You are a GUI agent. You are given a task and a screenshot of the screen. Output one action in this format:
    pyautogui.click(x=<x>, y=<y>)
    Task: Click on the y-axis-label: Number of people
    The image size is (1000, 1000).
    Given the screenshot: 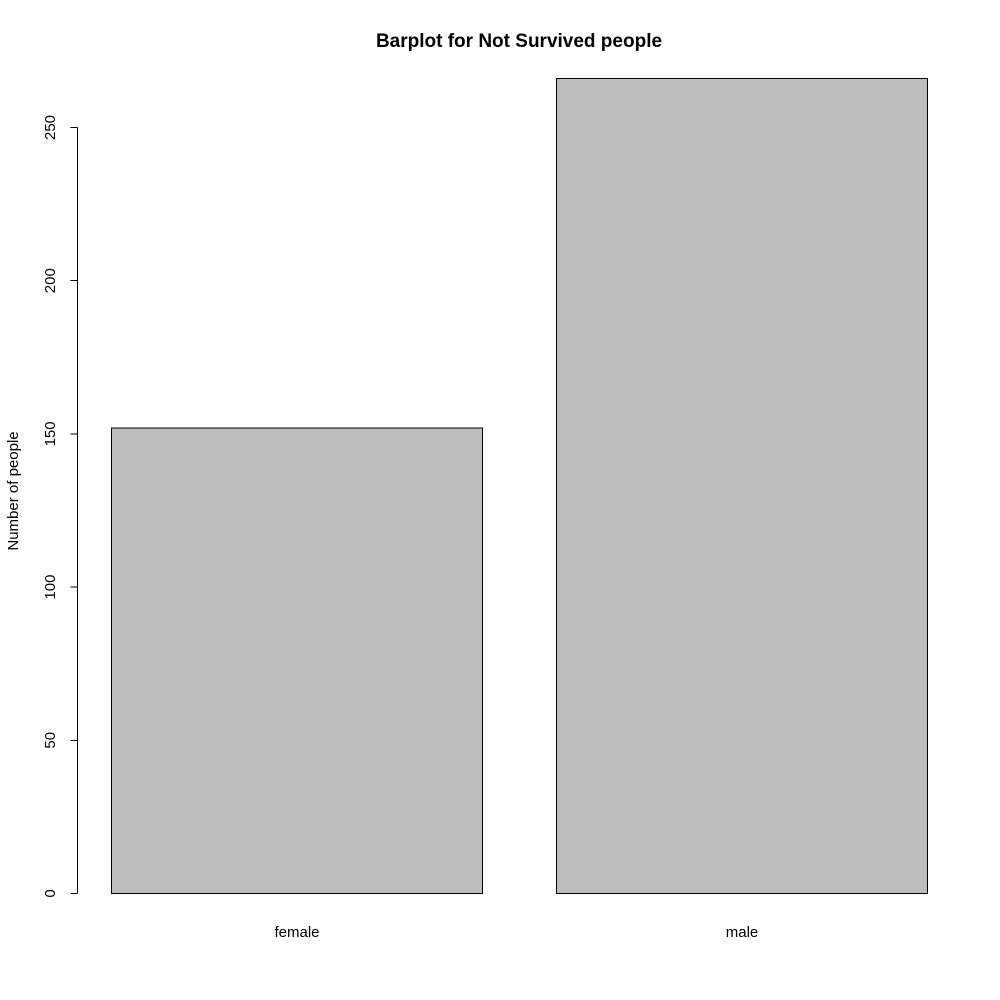 What is the action you would take?
    pyautogui.click(x=13, y=490)
    